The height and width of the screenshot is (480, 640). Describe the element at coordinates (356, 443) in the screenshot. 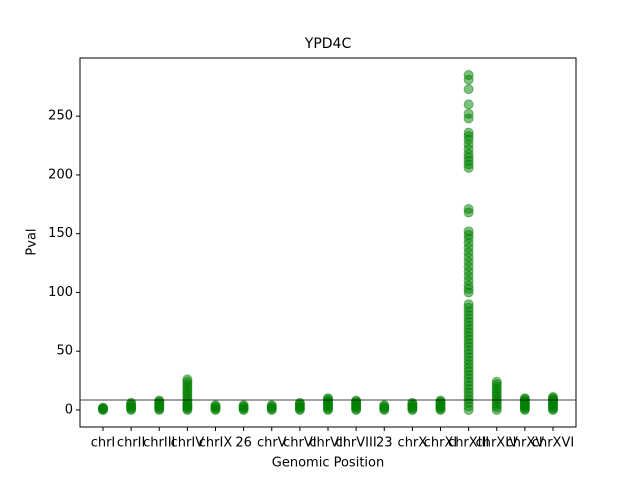

I see `x-tick-label: chrVIII` at that location.